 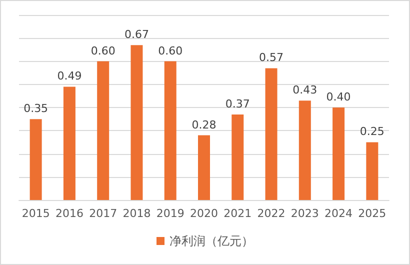 What do you see at coordinates (305, 90) in the screenshot?
I see `data-label: 0.43` at bounding box center [305, 90].